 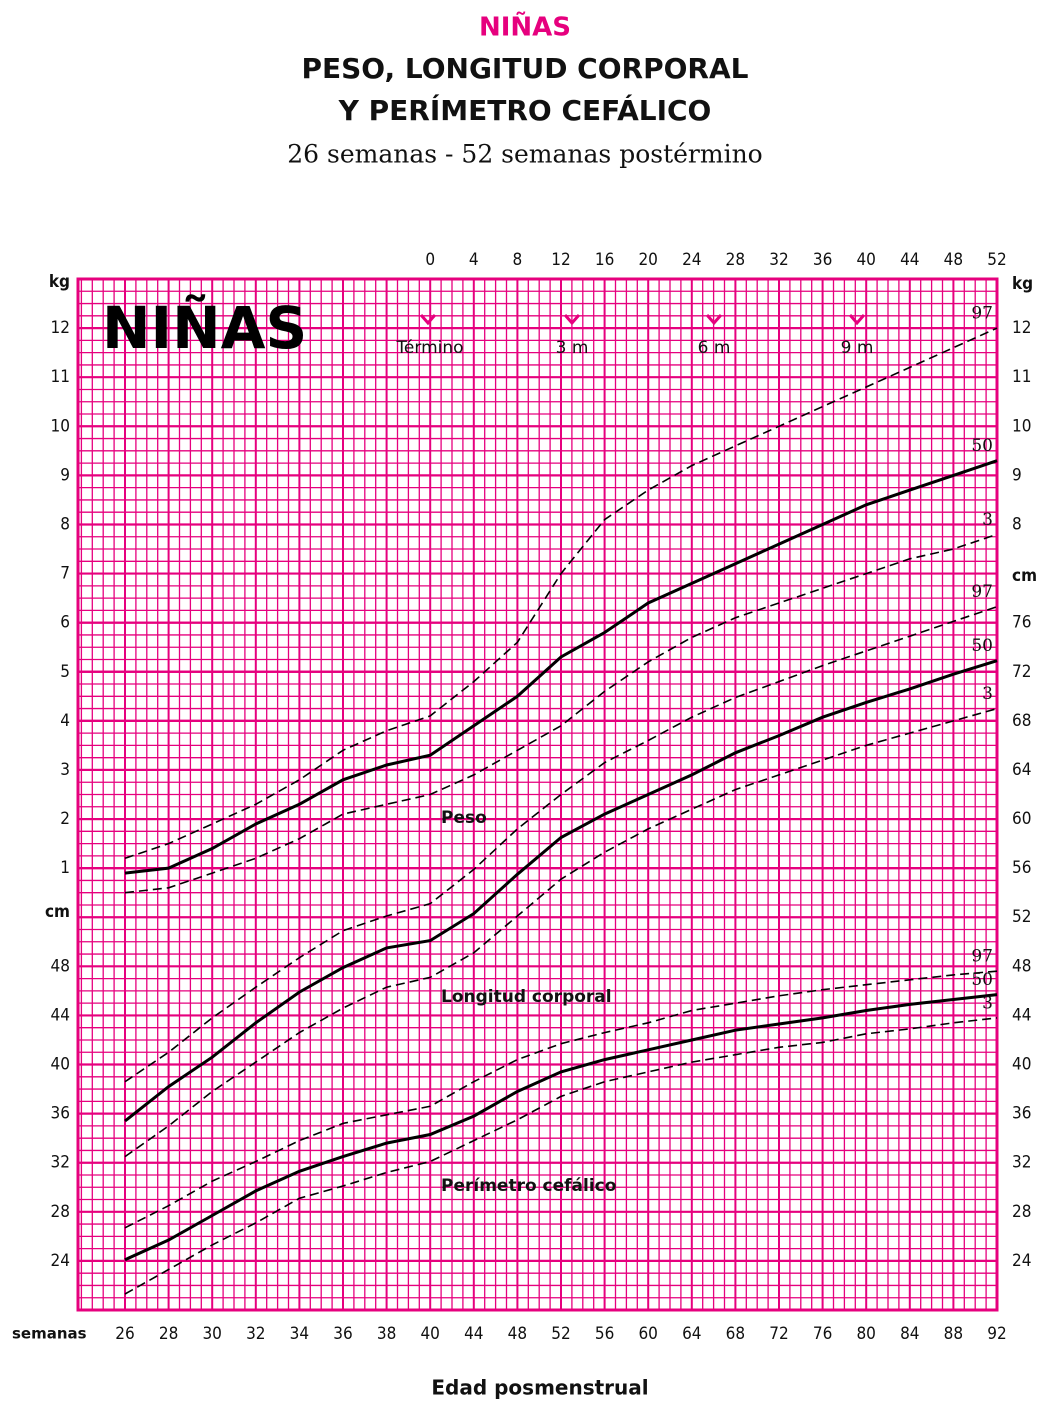 I want to click on y-tick-label: 2, so click(x=65, y=819).